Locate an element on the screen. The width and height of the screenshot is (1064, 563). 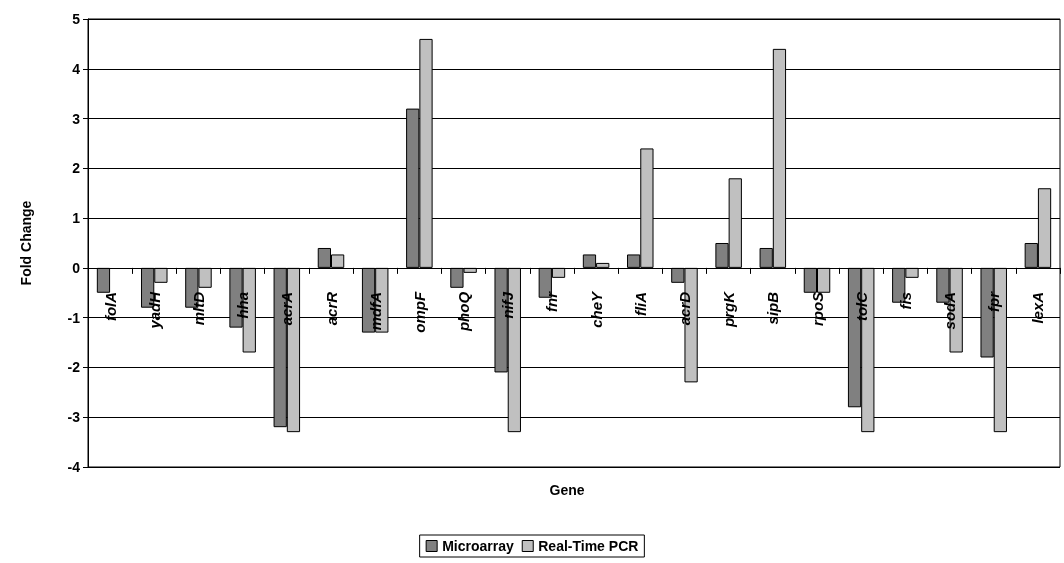
x-tick-label: ompF is located at coordinates (419, 312).